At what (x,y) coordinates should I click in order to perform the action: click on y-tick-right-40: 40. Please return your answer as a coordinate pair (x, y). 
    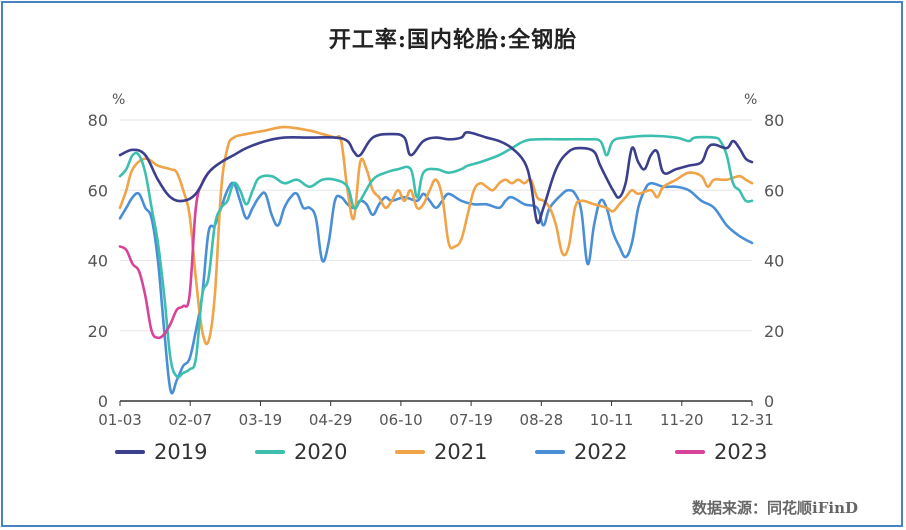
    Looking at the image, I should click on (774, 261).